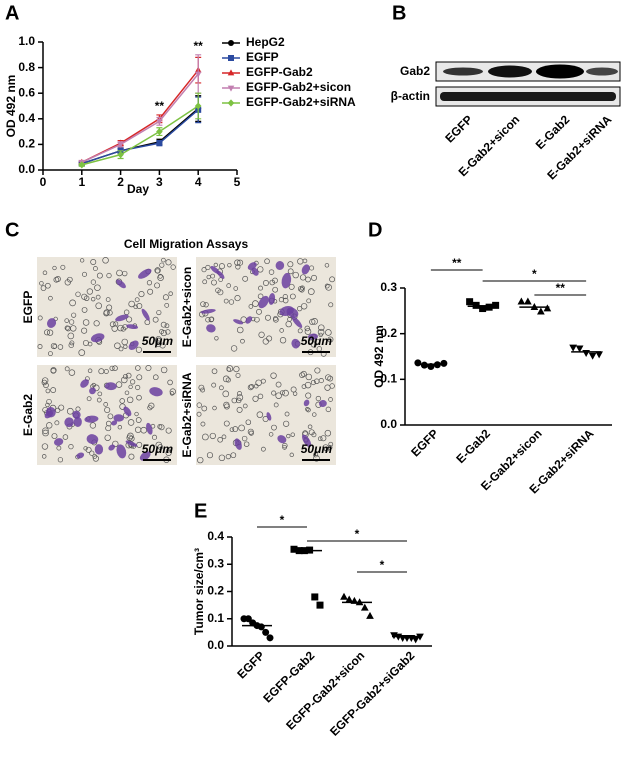  I want to click on y-tick-label: 0.6, so click(26, 92).